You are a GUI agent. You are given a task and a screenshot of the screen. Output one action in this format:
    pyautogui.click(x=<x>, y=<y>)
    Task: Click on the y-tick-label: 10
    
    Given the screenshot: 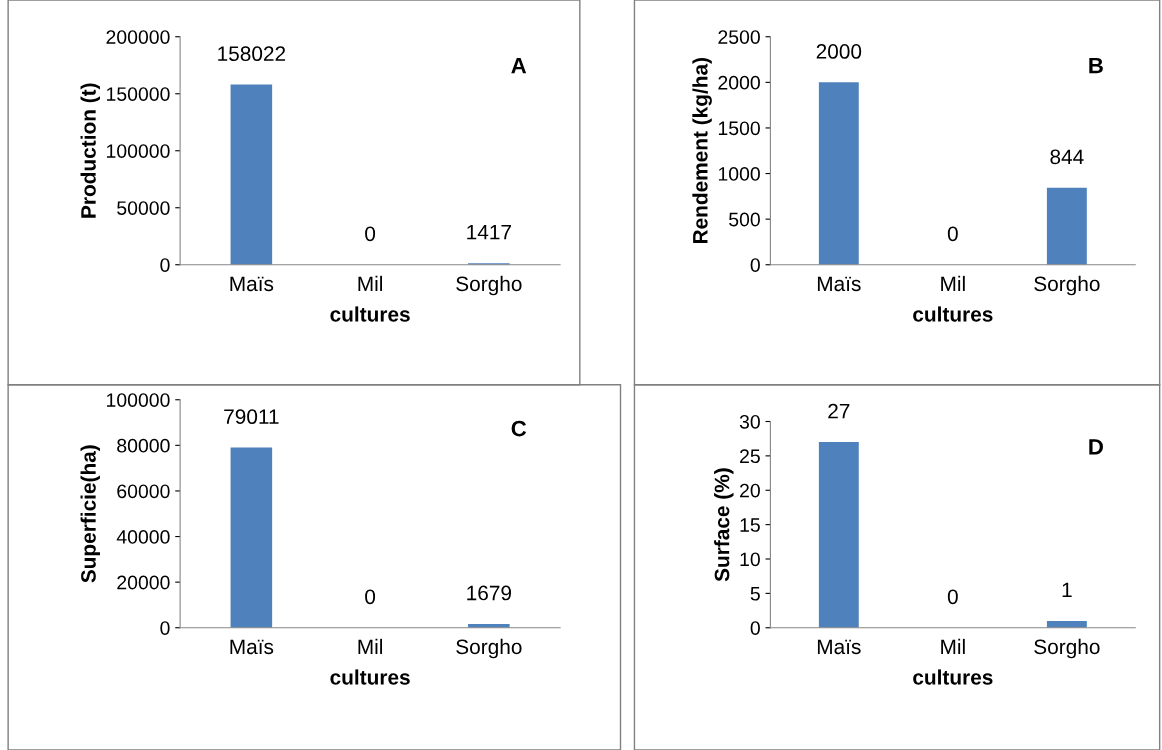 What is the action you would take?
    pyautogui.click(x=750, y=559)
    